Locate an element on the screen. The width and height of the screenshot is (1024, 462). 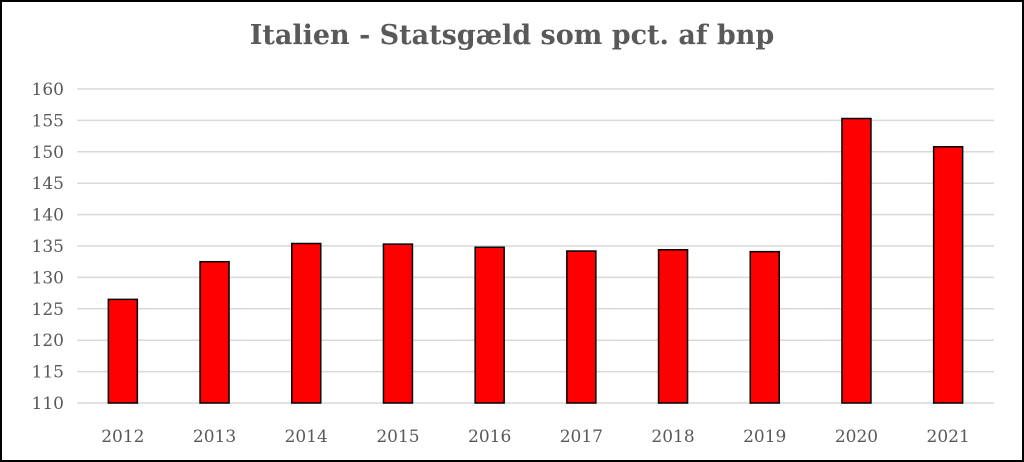
y-tick-label: 150 is located at coordinates (48, 153).